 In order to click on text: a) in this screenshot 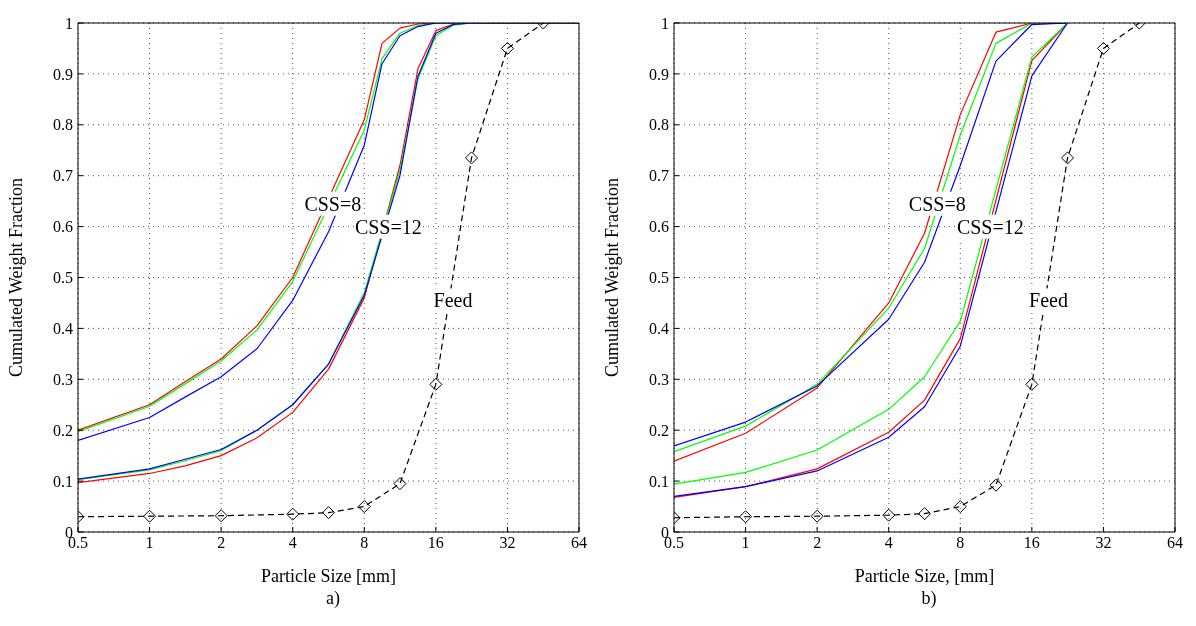, I will do `click(333, 598)`.